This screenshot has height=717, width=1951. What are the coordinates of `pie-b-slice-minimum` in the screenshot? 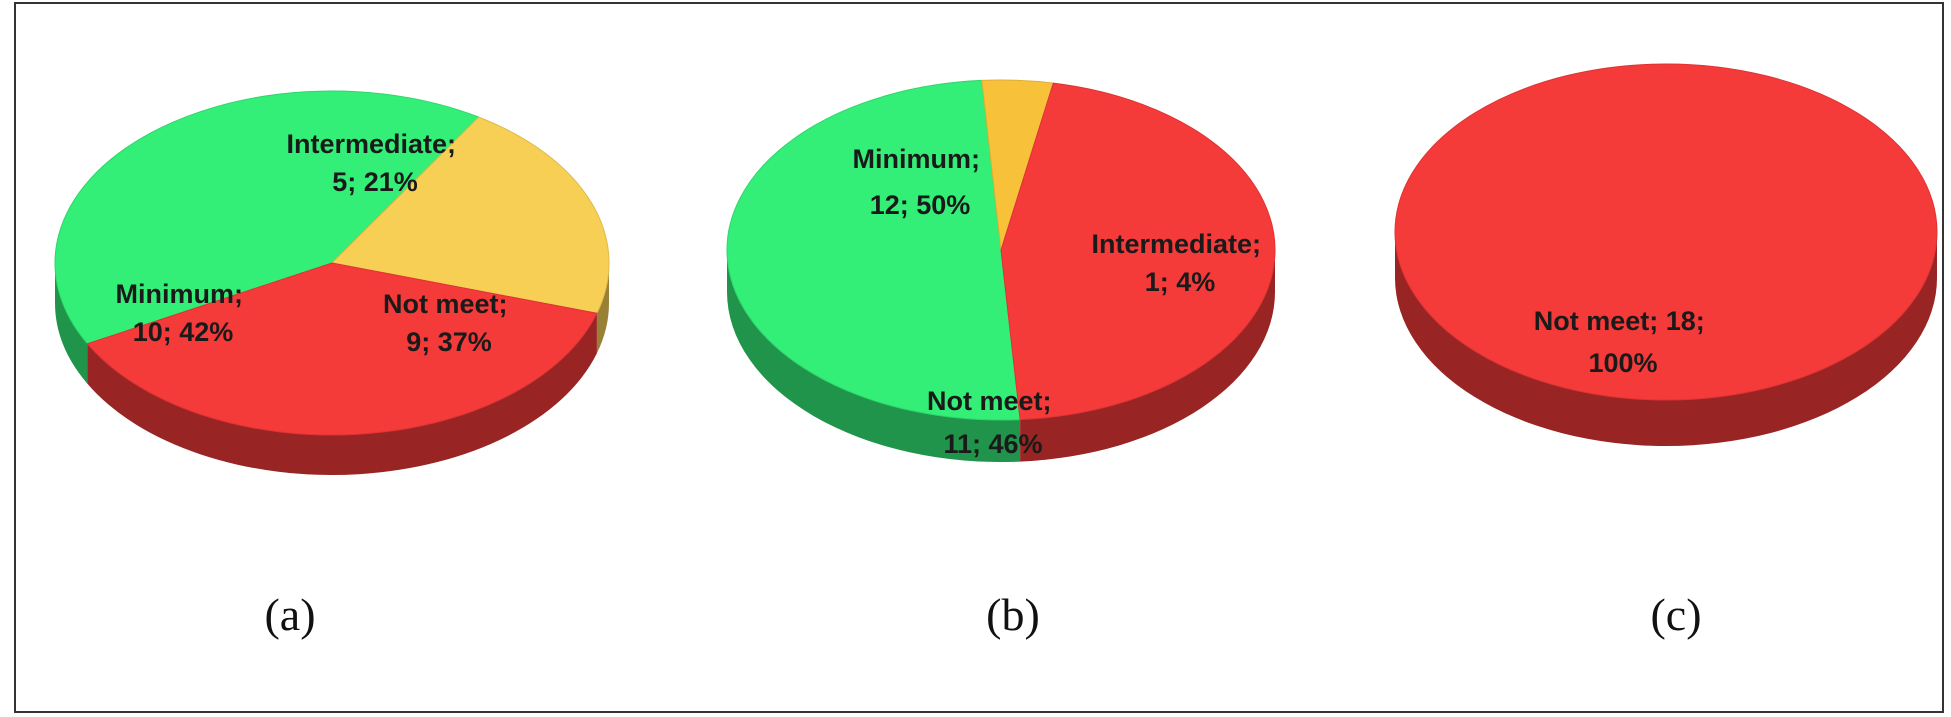 It's located at (873, 250).